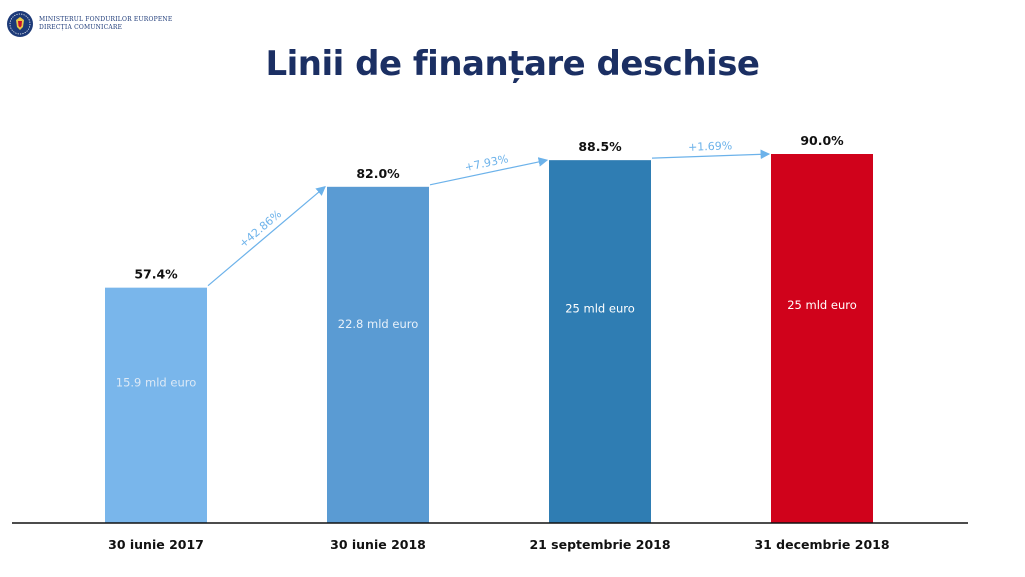  Describe the element at coordinates (600, 146) in the screenshot. I see `value-label-3: 88.5%` at that location.